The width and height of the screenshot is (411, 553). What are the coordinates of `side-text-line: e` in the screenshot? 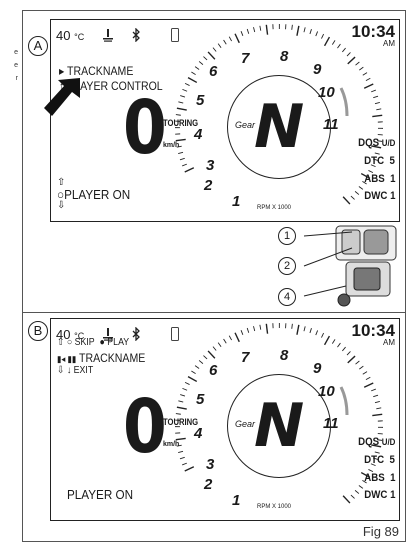 It's located at (16, 65).